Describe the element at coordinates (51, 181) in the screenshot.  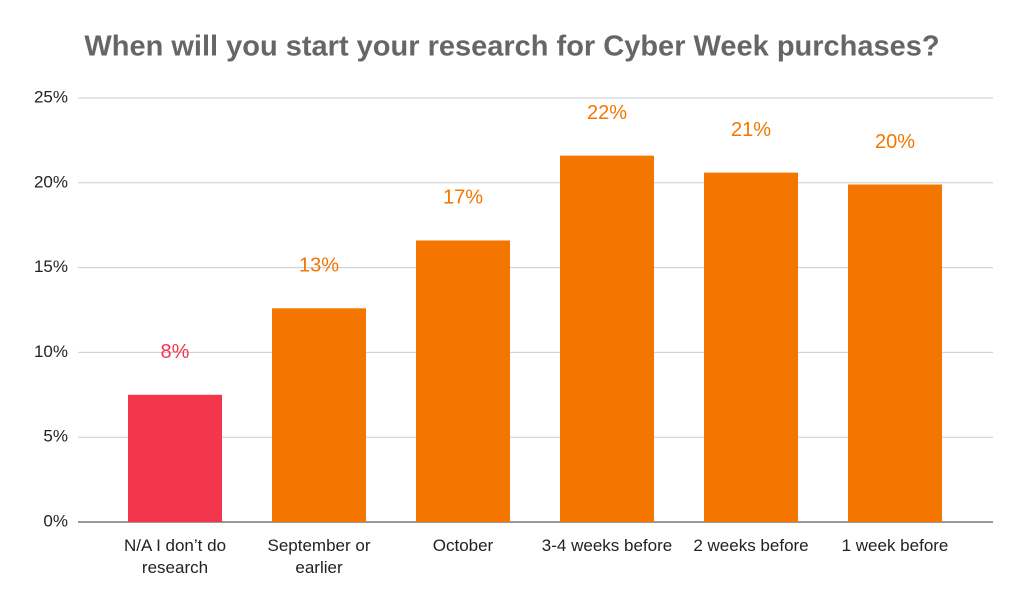
I see `y-tick-label: 20%` at that location.